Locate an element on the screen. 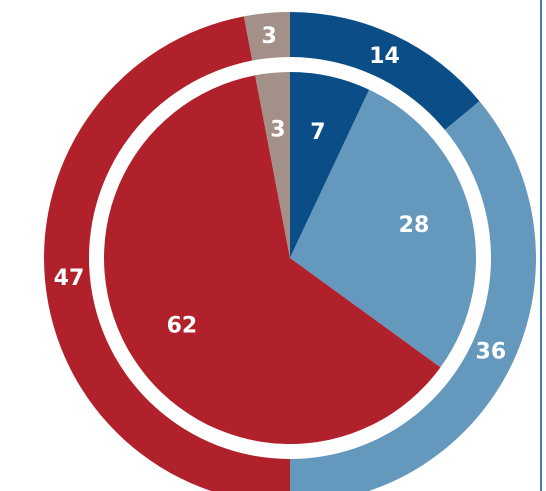  slice-label: 62 is located at coordinates (182, 326).